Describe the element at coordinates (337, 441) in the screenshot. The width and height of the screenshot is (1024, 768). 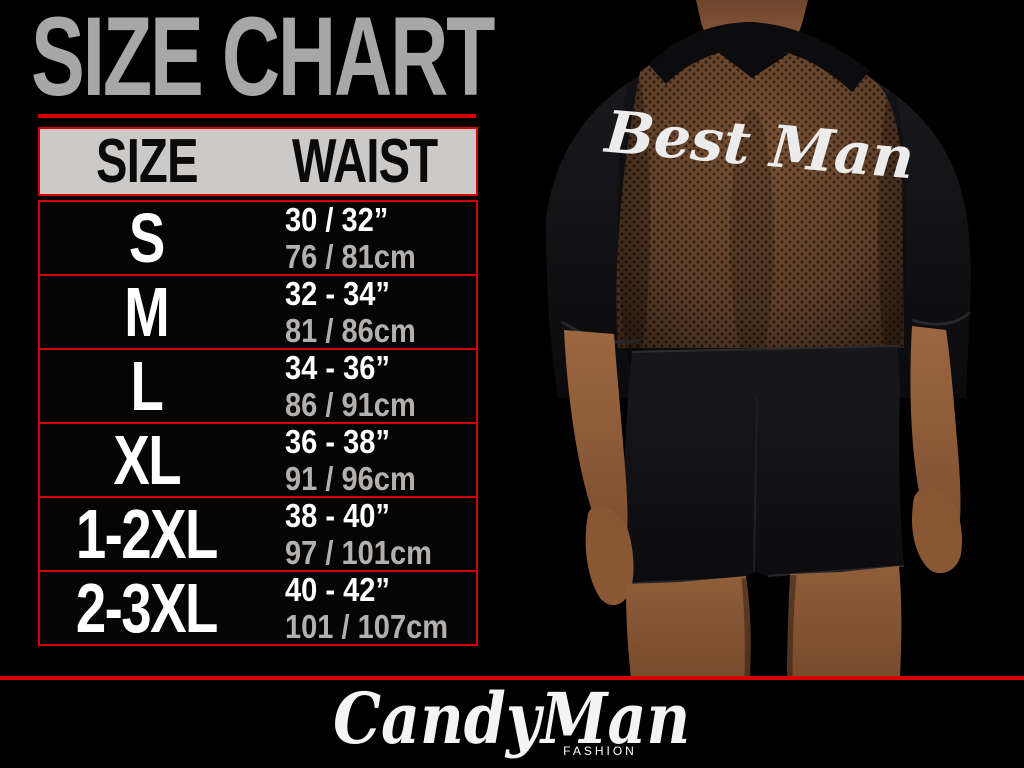
I see `waist-inches-value: 36 - 38”` at that location.